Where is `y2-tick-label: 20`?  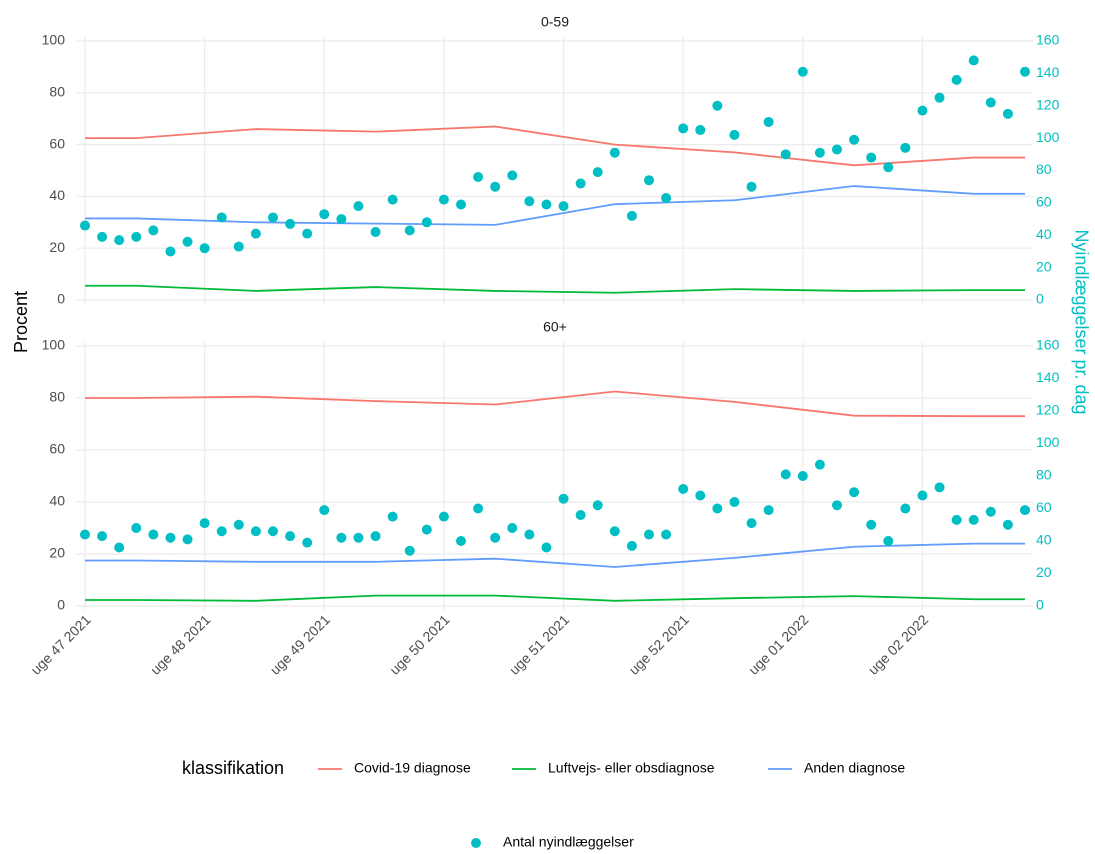
y2-tick-label: 20 is located at coordinates (1044, 266).